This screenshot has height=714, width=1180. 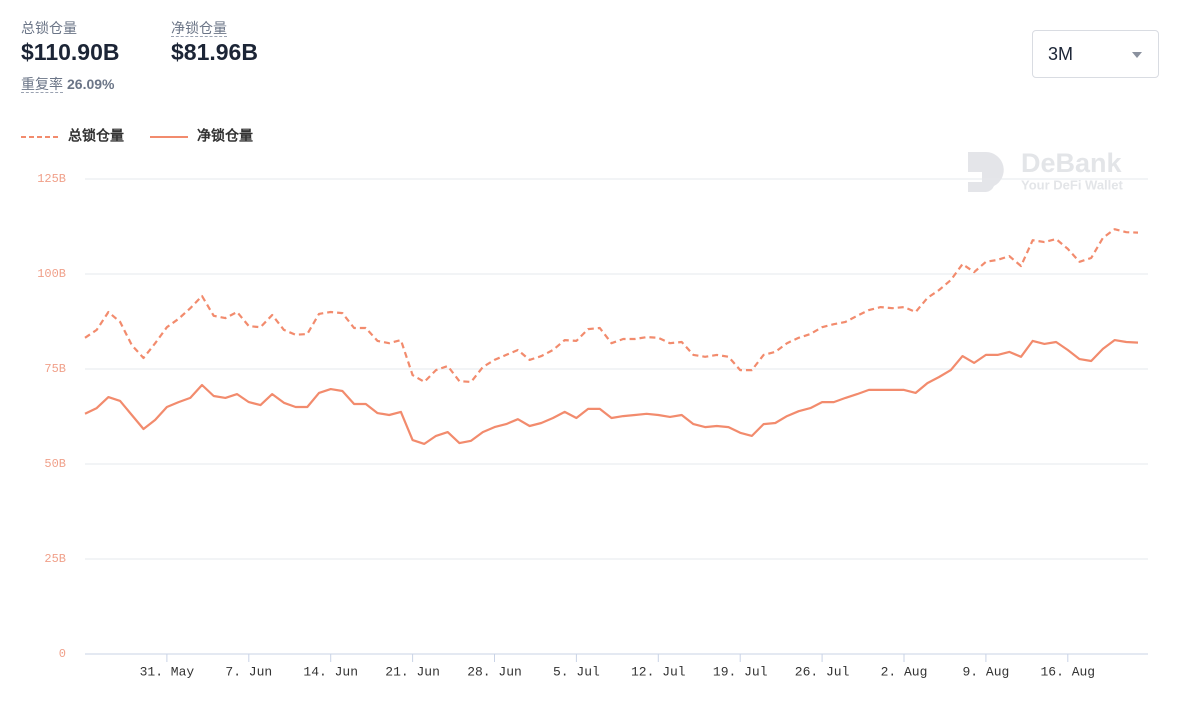 I want to click on watermark-logo, so click(x=986, y=172).